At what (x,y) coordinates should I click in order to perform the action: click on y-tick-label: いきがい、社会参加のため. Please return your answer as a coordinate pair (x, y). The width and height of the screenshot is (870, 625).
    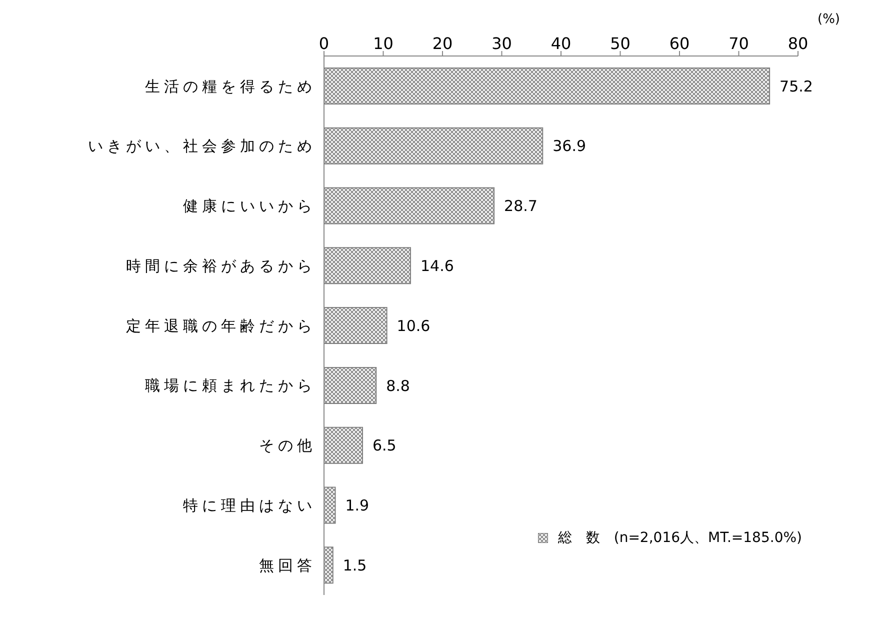
    Looking at the image, I should click on (202, 146).